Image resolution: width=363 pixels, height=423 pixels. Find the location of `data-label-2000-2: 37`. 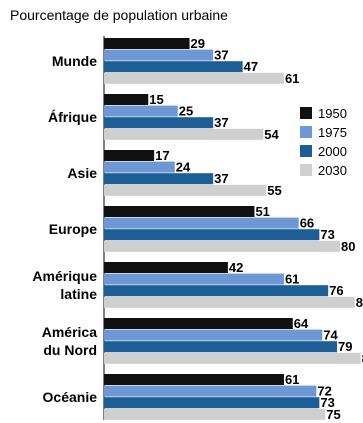

data-label-2000-2: 37 is located at coordinates (221, 178).